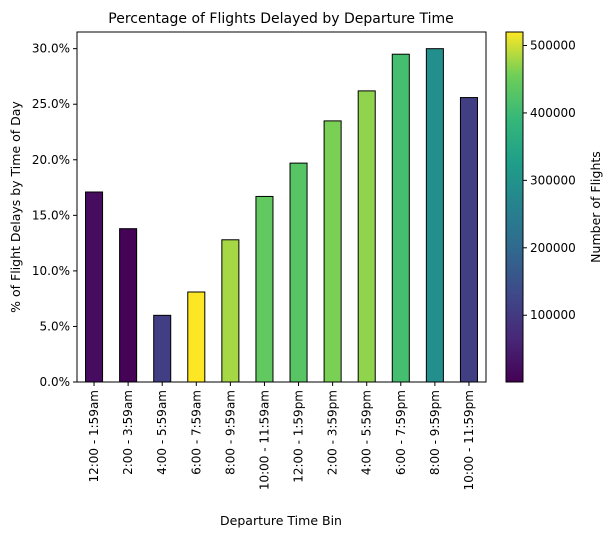  I want to click on y-tick-label: 10.0%, so click(51, 271).